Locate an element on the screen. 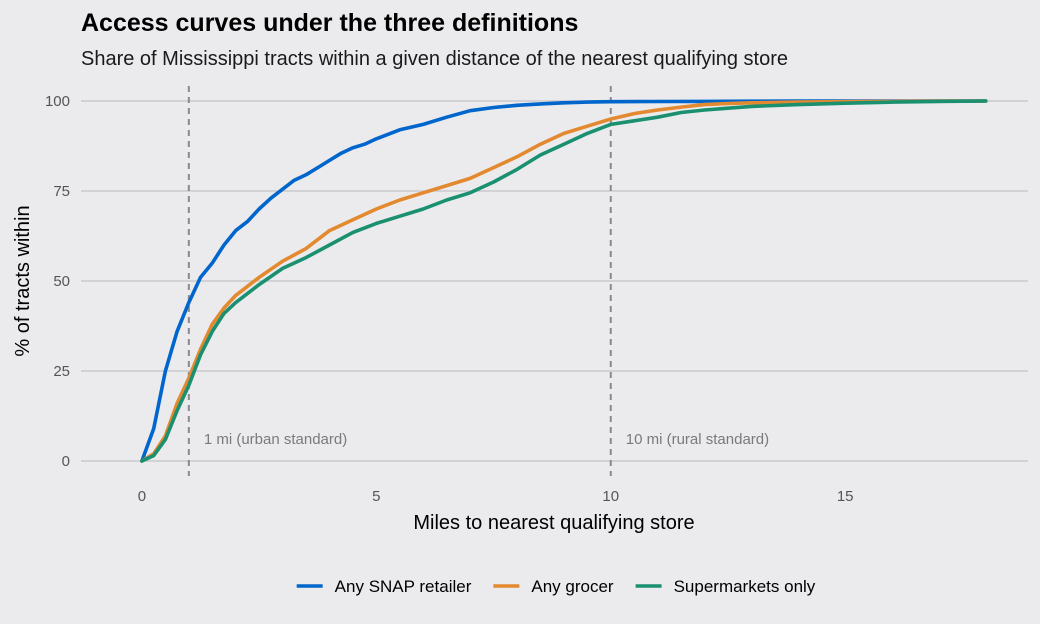 The height and width of the screenshot is (624, 1040). x-tick-label: 5 is located at coordinates (376, 496).